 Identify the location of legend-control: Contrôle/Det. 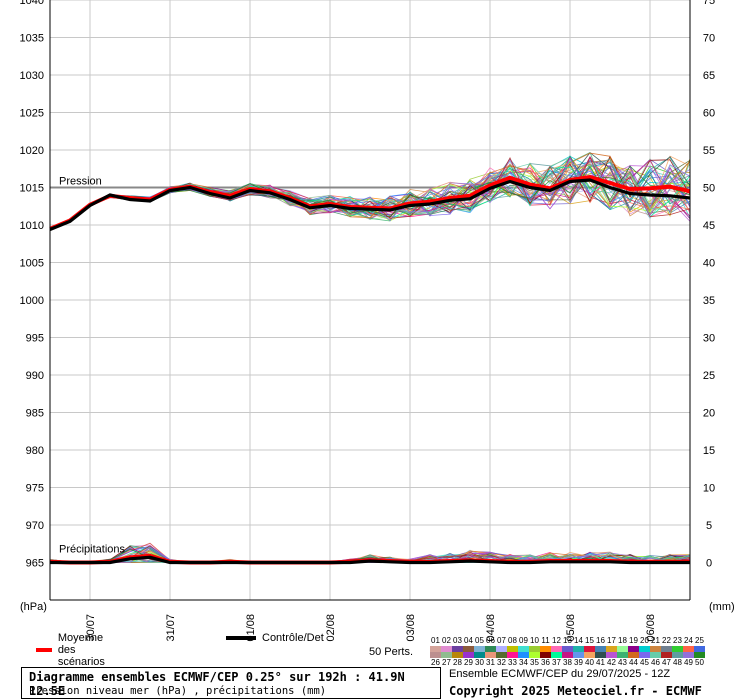
(275, 638).